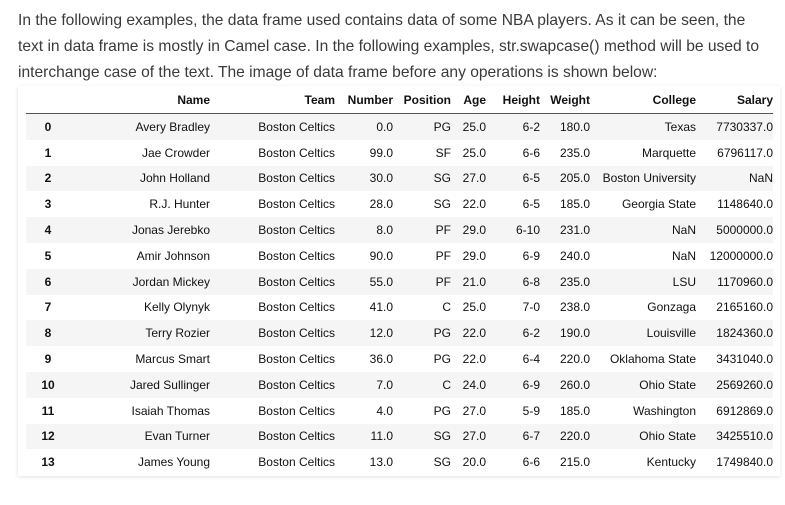  What do you see at coordinates (671, 333) in the screenshot?
I see `cell-college: Louisville` at bounding box center [671, 333].